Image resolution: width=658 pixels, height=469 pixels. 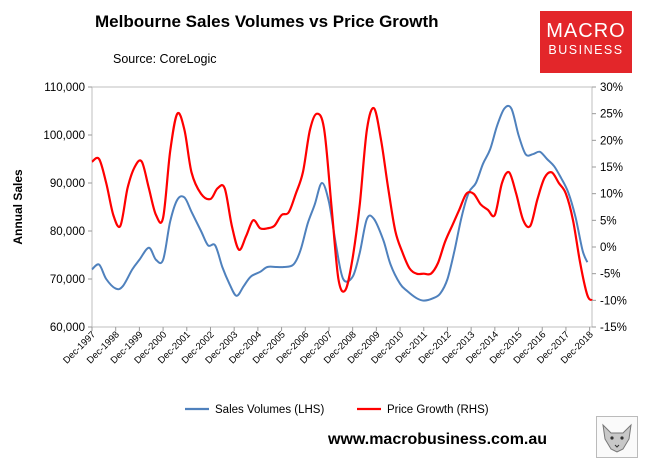 I want to click on legend-label: Sales Volumes (LHS), so click(x=269, y=410).